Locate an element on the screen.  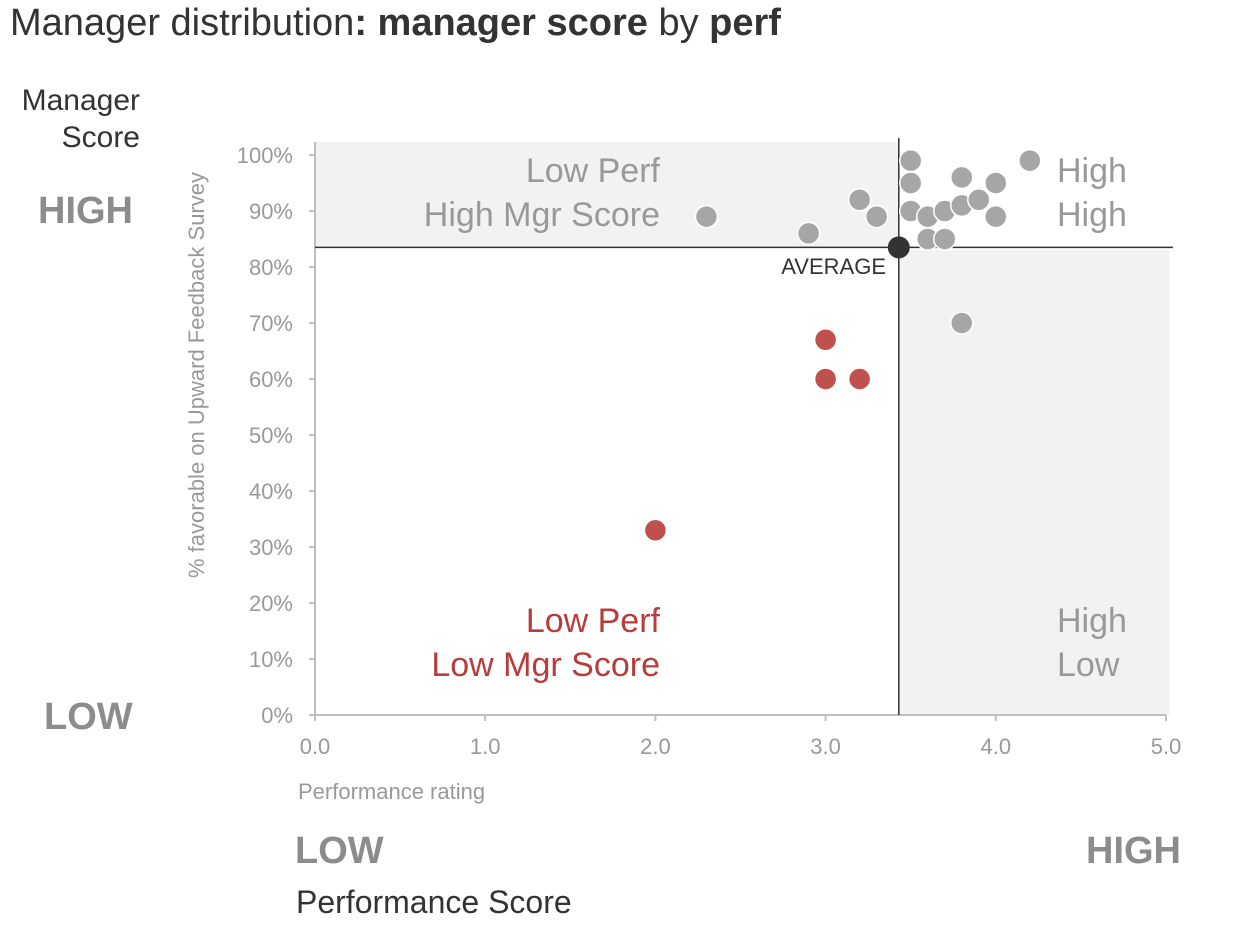
quadrant-label-top-right-2: High is located at coordinates (1092, 215).